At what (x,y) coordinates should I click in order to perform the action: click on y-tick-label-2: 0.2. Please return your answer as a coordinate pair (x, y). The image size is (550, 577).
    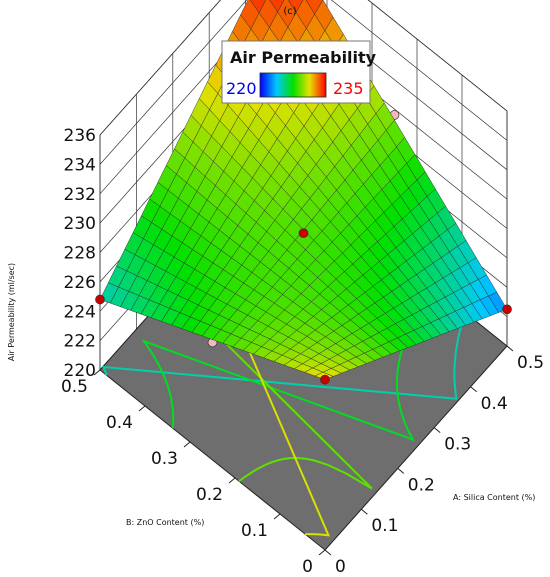
    Looking at the image, I should click on (209, 495).